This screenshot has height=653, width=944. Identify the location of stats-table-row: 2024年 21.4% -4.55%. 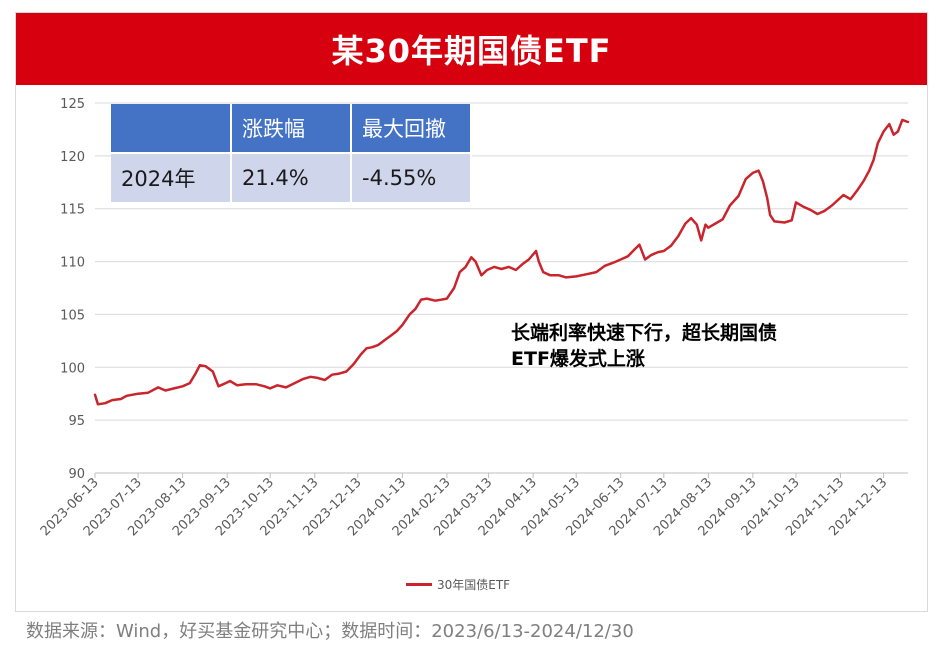
(291, 177).